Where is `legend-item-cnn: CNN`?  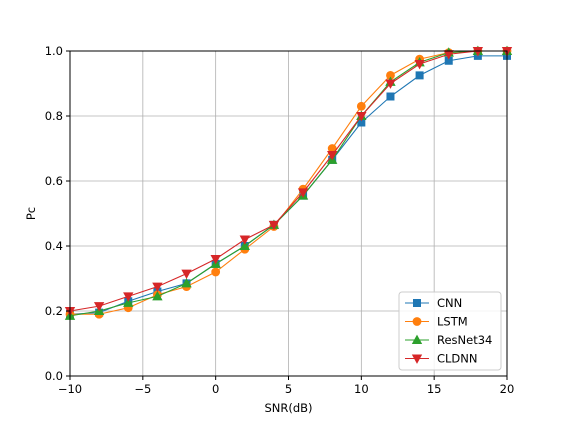 legend-item-cnn: CNN is located at coordinates (433, 303).